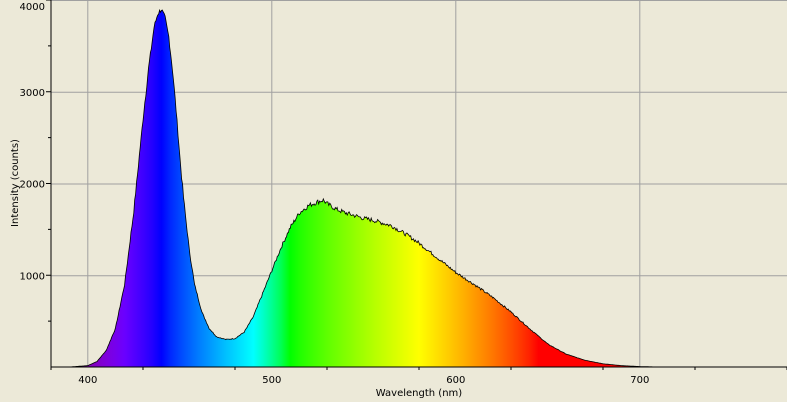 The width and height of the screenshot is (787, 402). Describe the element at coordinates (639, 380) in the screenshot. I see `x-tick-label-700: 700` at that location.